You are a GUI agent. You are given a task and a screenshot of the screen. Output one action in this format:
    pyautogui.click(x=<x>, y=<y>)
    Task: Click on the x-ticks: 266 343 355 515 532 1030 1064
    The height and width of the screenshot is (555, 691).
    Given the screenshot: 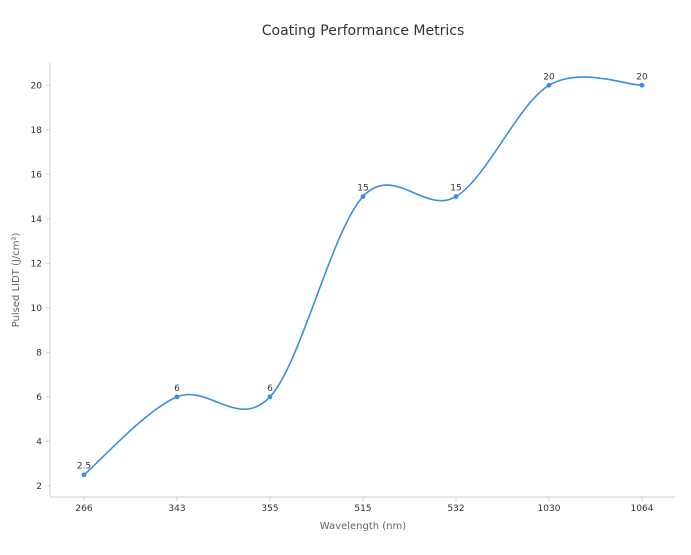 What is the action you would take?
    pyautogui.click(x=364, y=505)
    